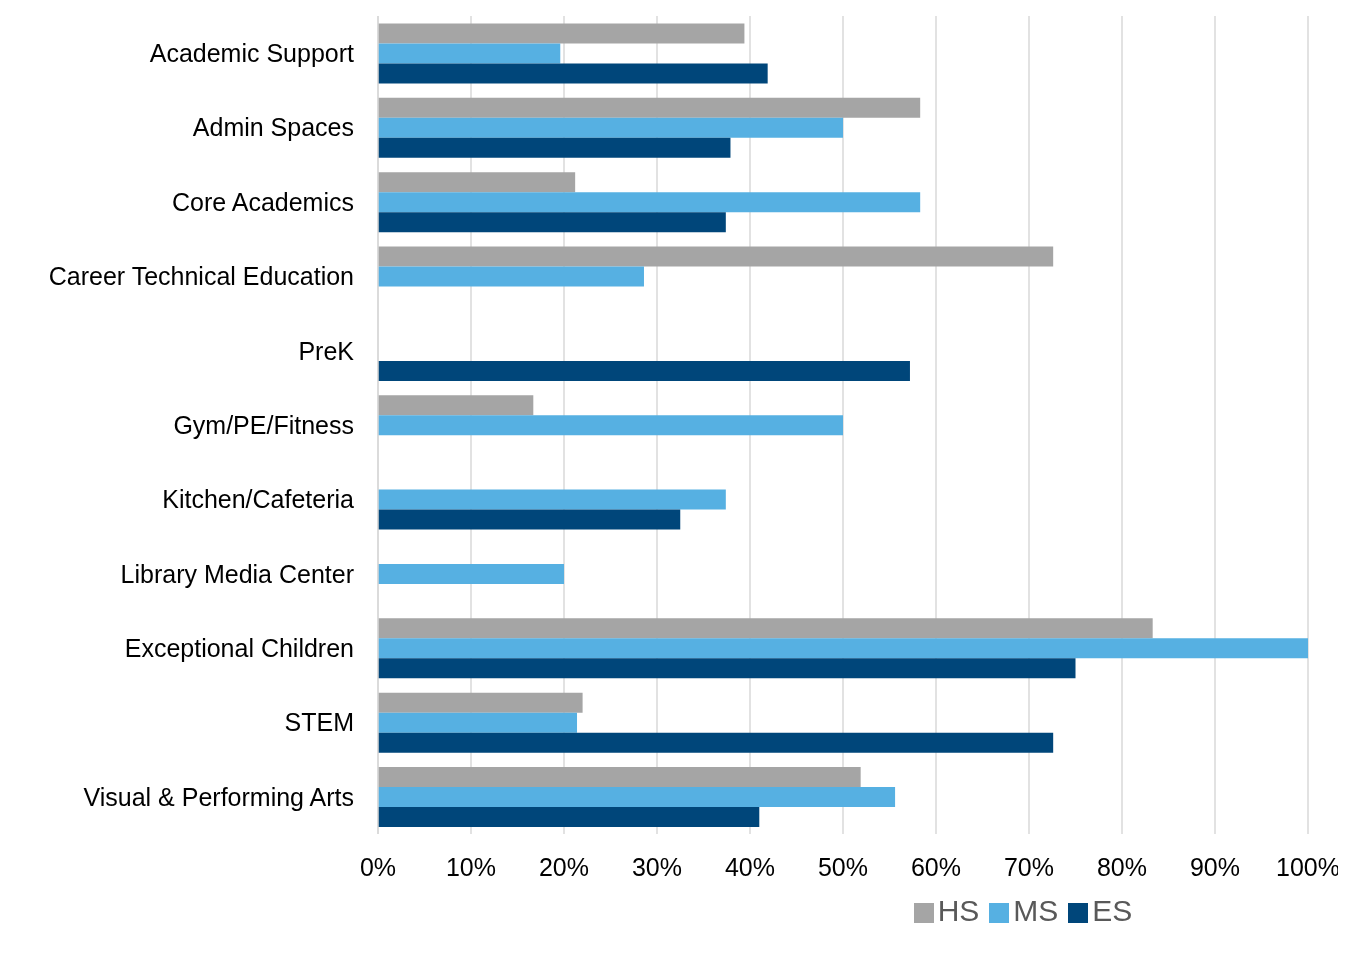  I want to click on x-tick-label: 60%, so click(936, 866).